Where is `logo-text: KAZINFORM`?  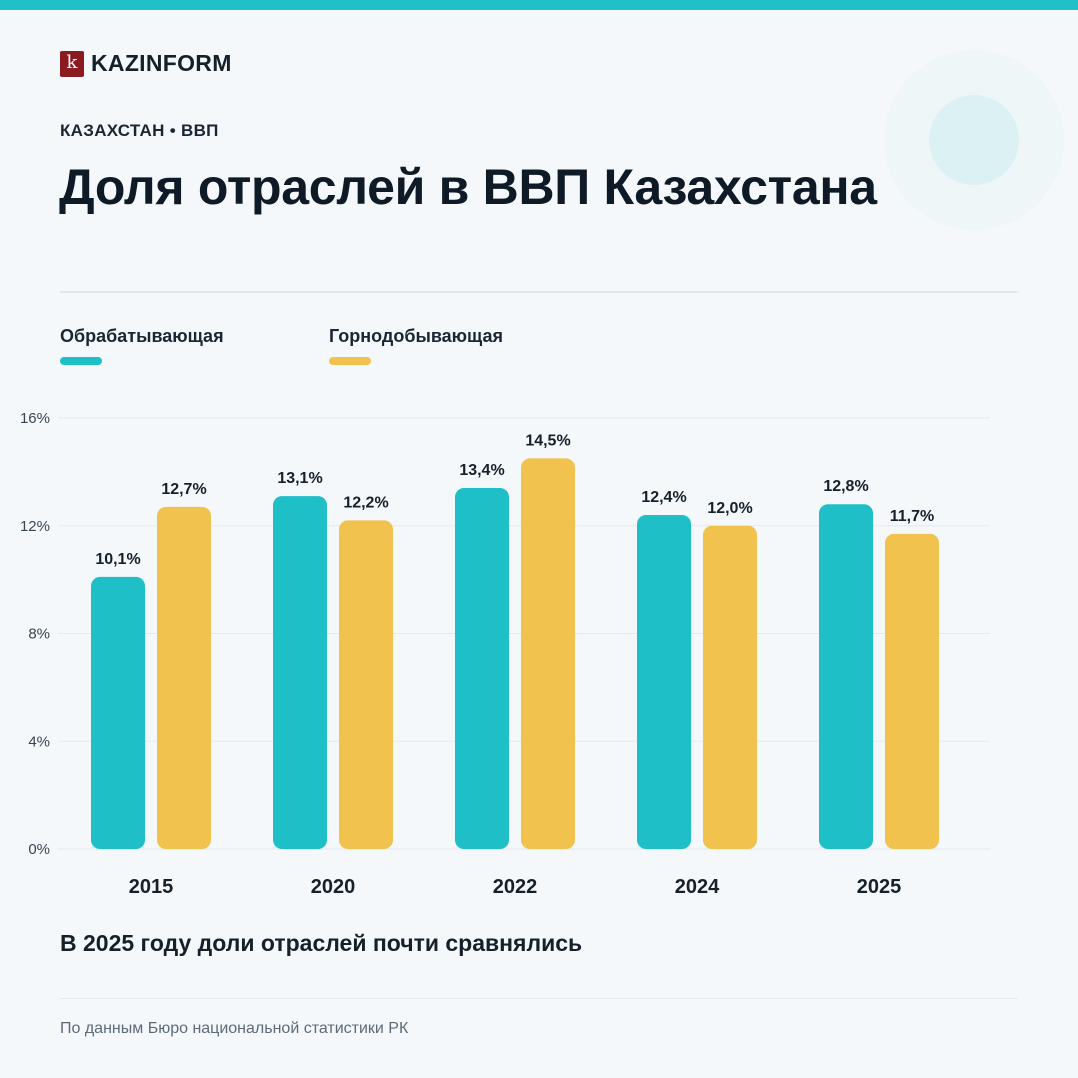
logo-text: KAZINFORM is located at coordinates (161, 63).